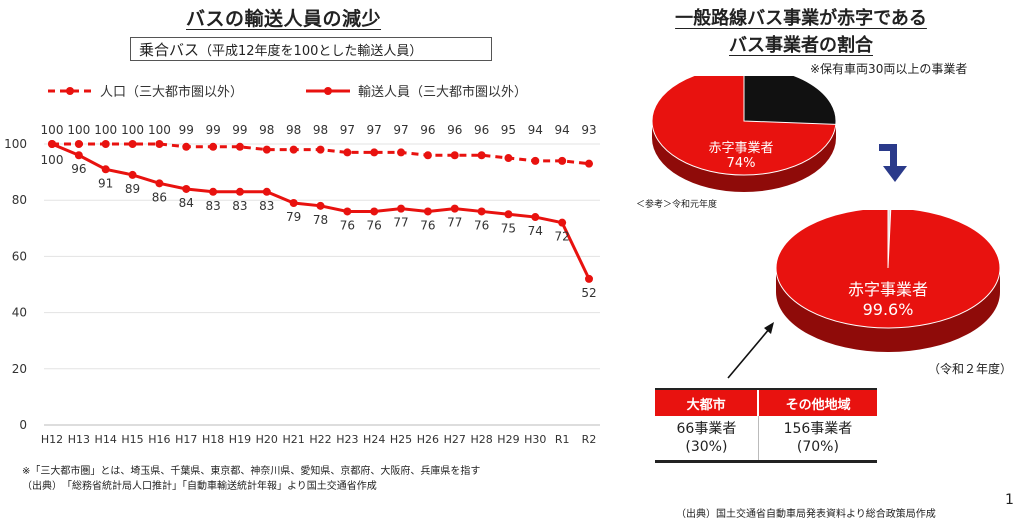 Image resolution: width=1024 pixels, height=528 pixels. Describe the element at coordinates (374, 439) in the screenshot. I see `x-tick-label: H24` at that location.